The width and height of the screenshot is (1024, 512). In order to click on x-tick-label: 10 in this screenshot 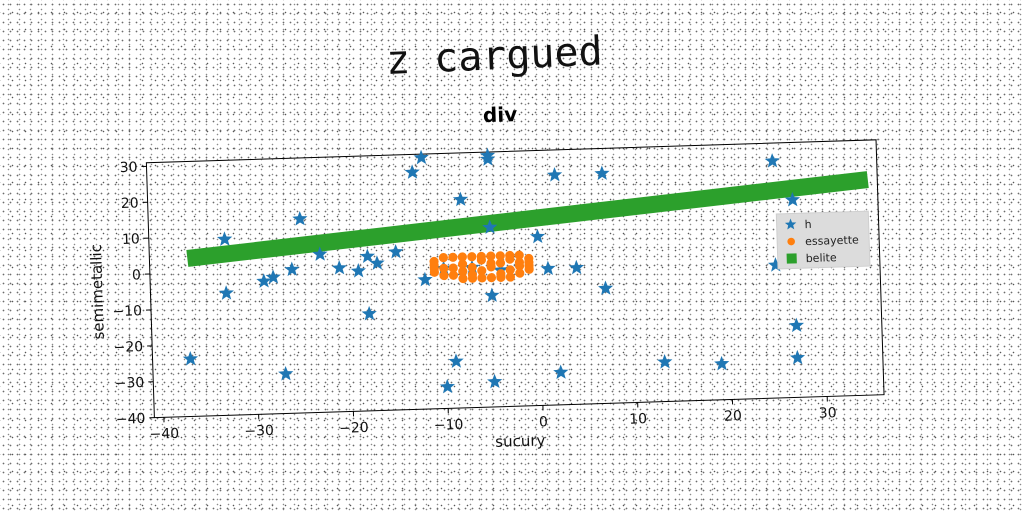, I will do `click(638, 419)`.